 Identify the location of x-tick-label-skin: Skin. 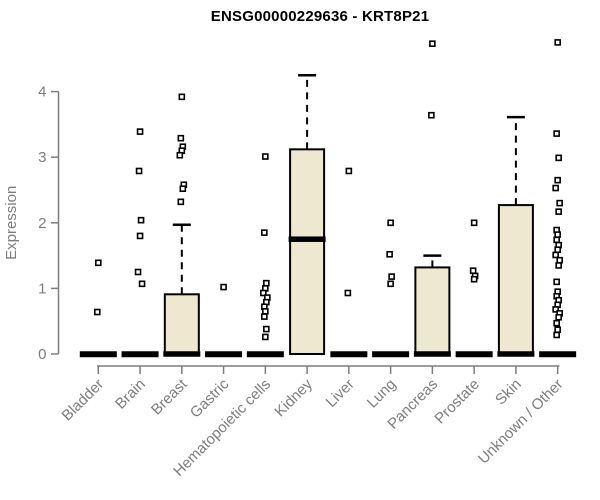
(508, 392).